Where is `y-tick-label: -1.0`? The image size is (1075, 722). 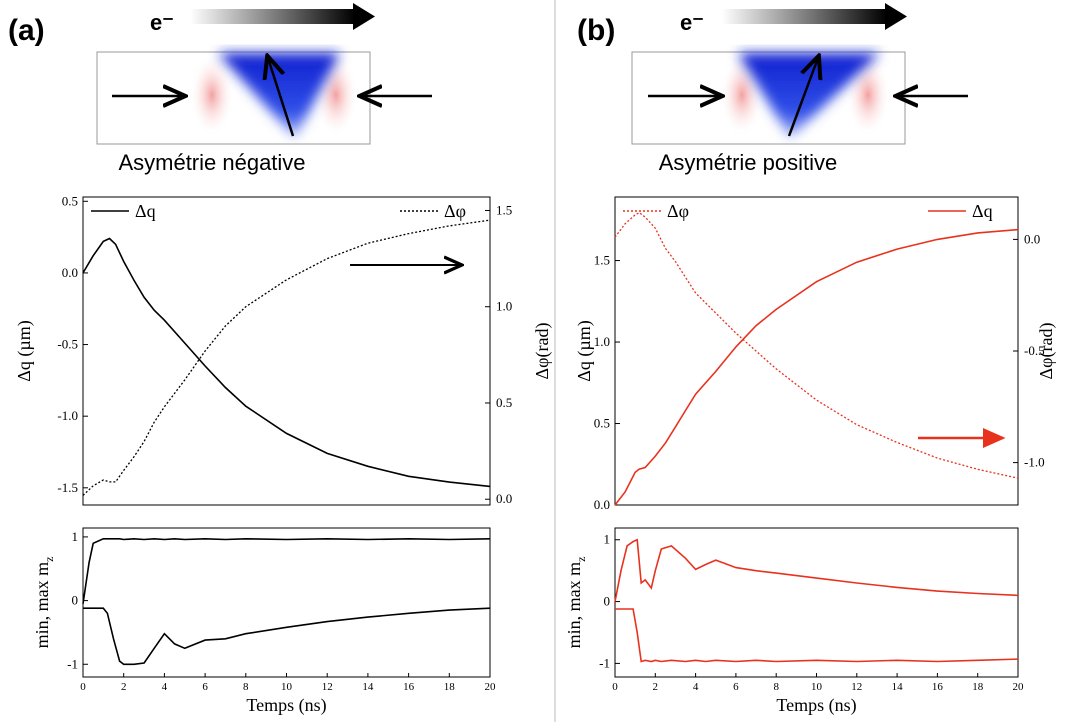
y-tick-label: -1.0 is located at coordinates (67, 415).